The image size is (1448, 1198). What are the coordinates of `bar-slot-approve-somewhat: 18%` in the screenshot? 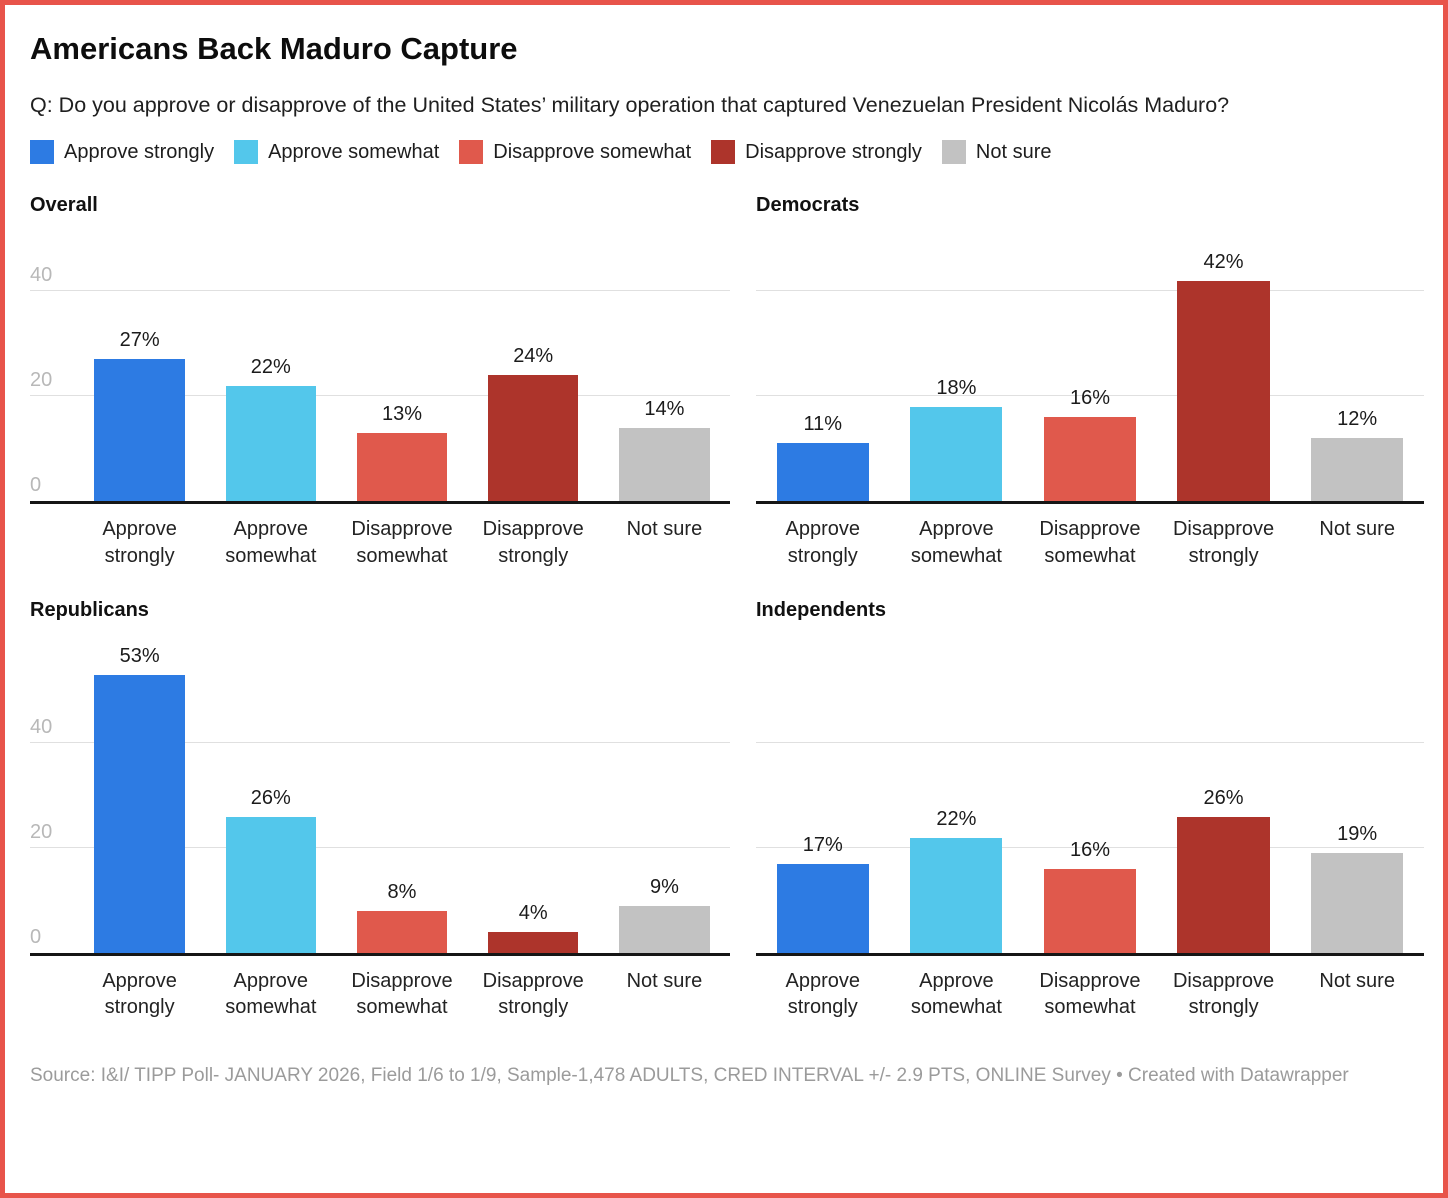 It's located at (957, 372).